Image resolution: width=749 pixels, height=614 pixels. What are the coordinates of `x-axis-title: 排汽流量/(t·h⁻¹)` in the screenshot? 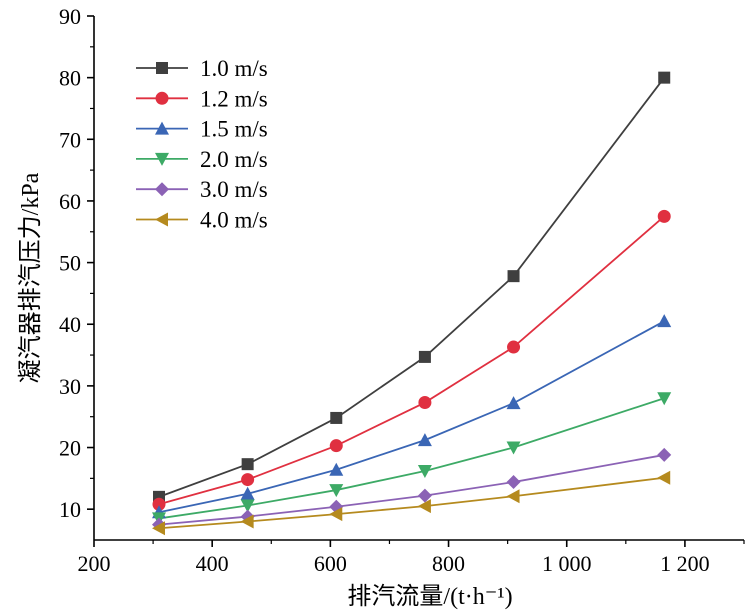 It's located at (429, 596).